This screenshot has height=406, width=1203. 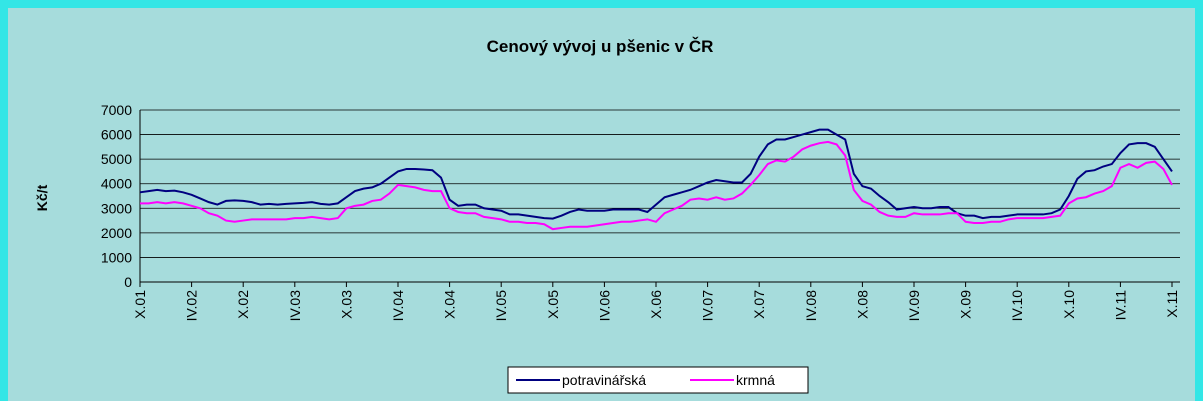 What do you see at coordinates (450, 304) in the screenshot?
I see `x-tick-label: X.04` at bounding box center [450, 304].